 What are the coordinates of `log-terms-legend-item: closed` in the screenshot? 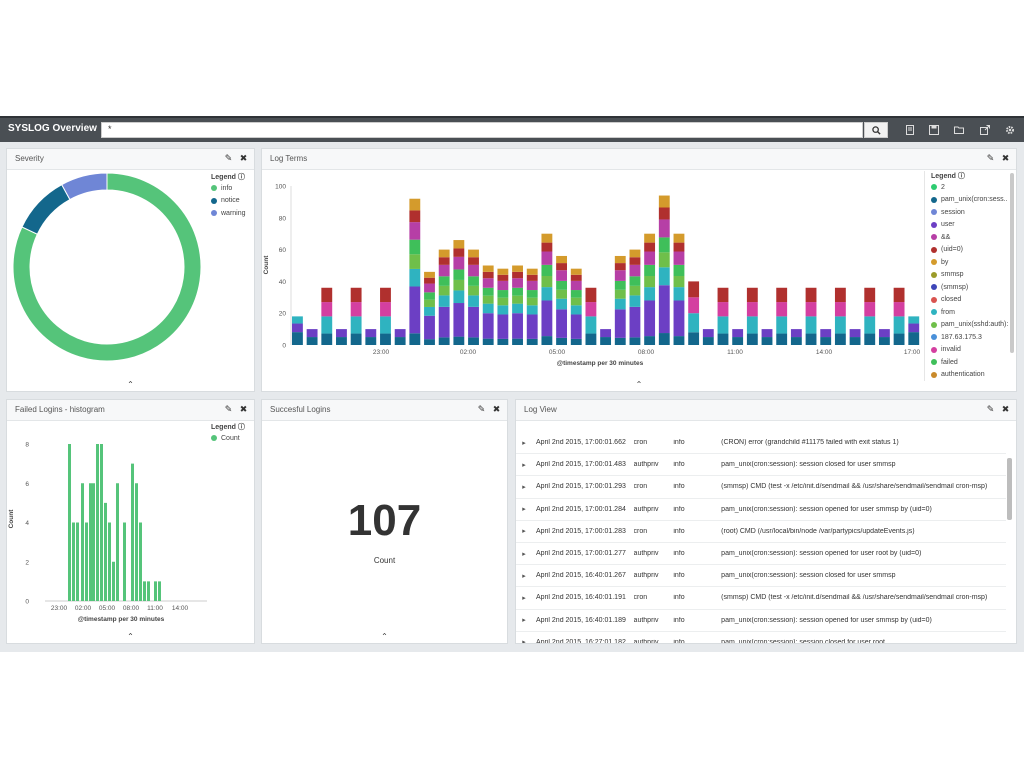 It's located at (969, 300).